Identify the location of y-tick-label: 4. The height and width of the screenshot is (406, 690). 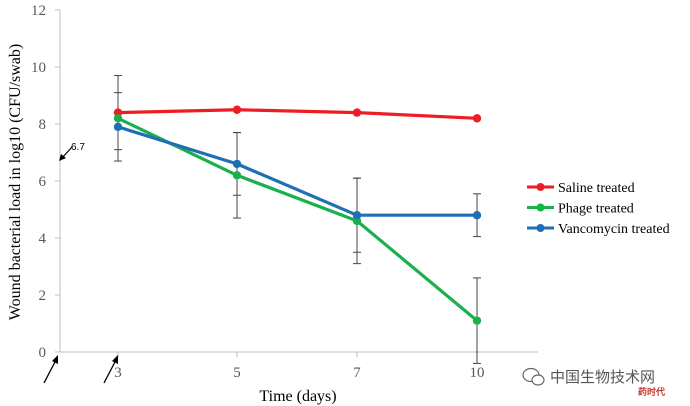
(43, 239).